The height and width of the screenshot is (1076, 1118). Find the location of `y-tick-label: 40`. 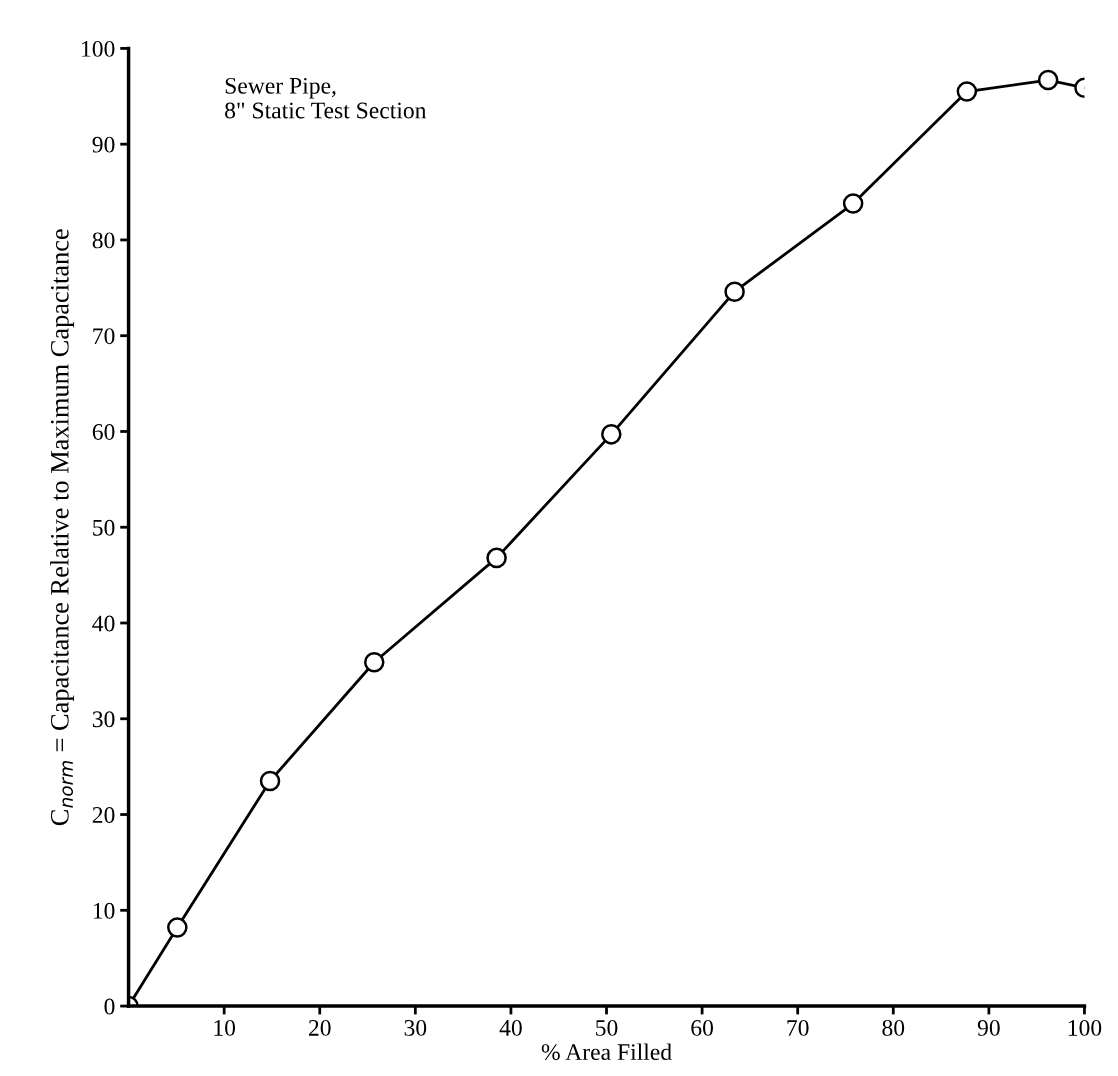

y-tick-label: 40 is located at coordinates (103, 623).